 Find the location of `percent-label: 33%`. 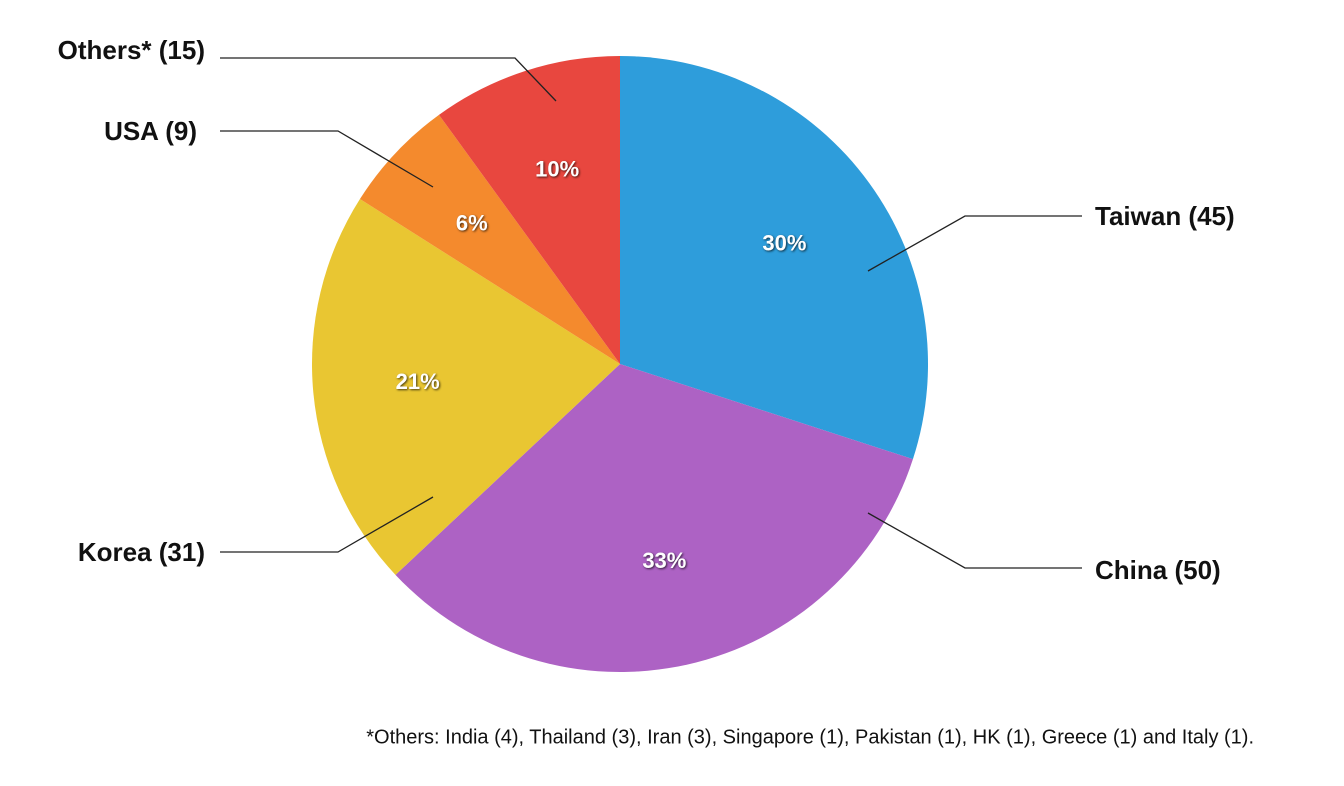

percent-label: 33% is located at coordinates (664, 560).